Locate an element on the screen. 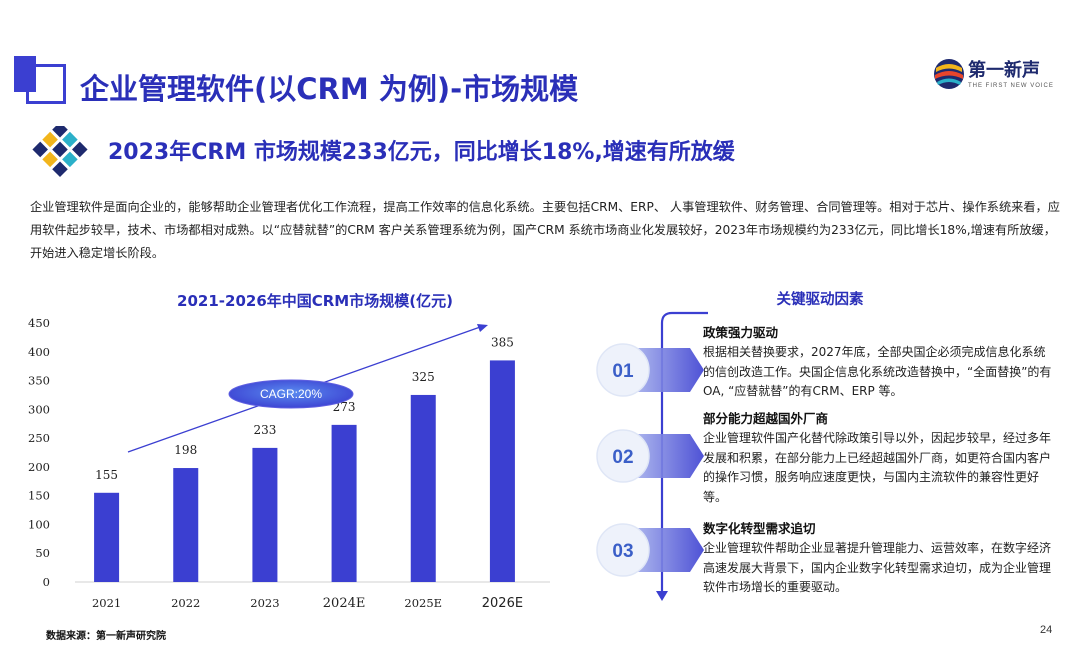  x-tick-label: 2024E is located at coordinates (344, 603).